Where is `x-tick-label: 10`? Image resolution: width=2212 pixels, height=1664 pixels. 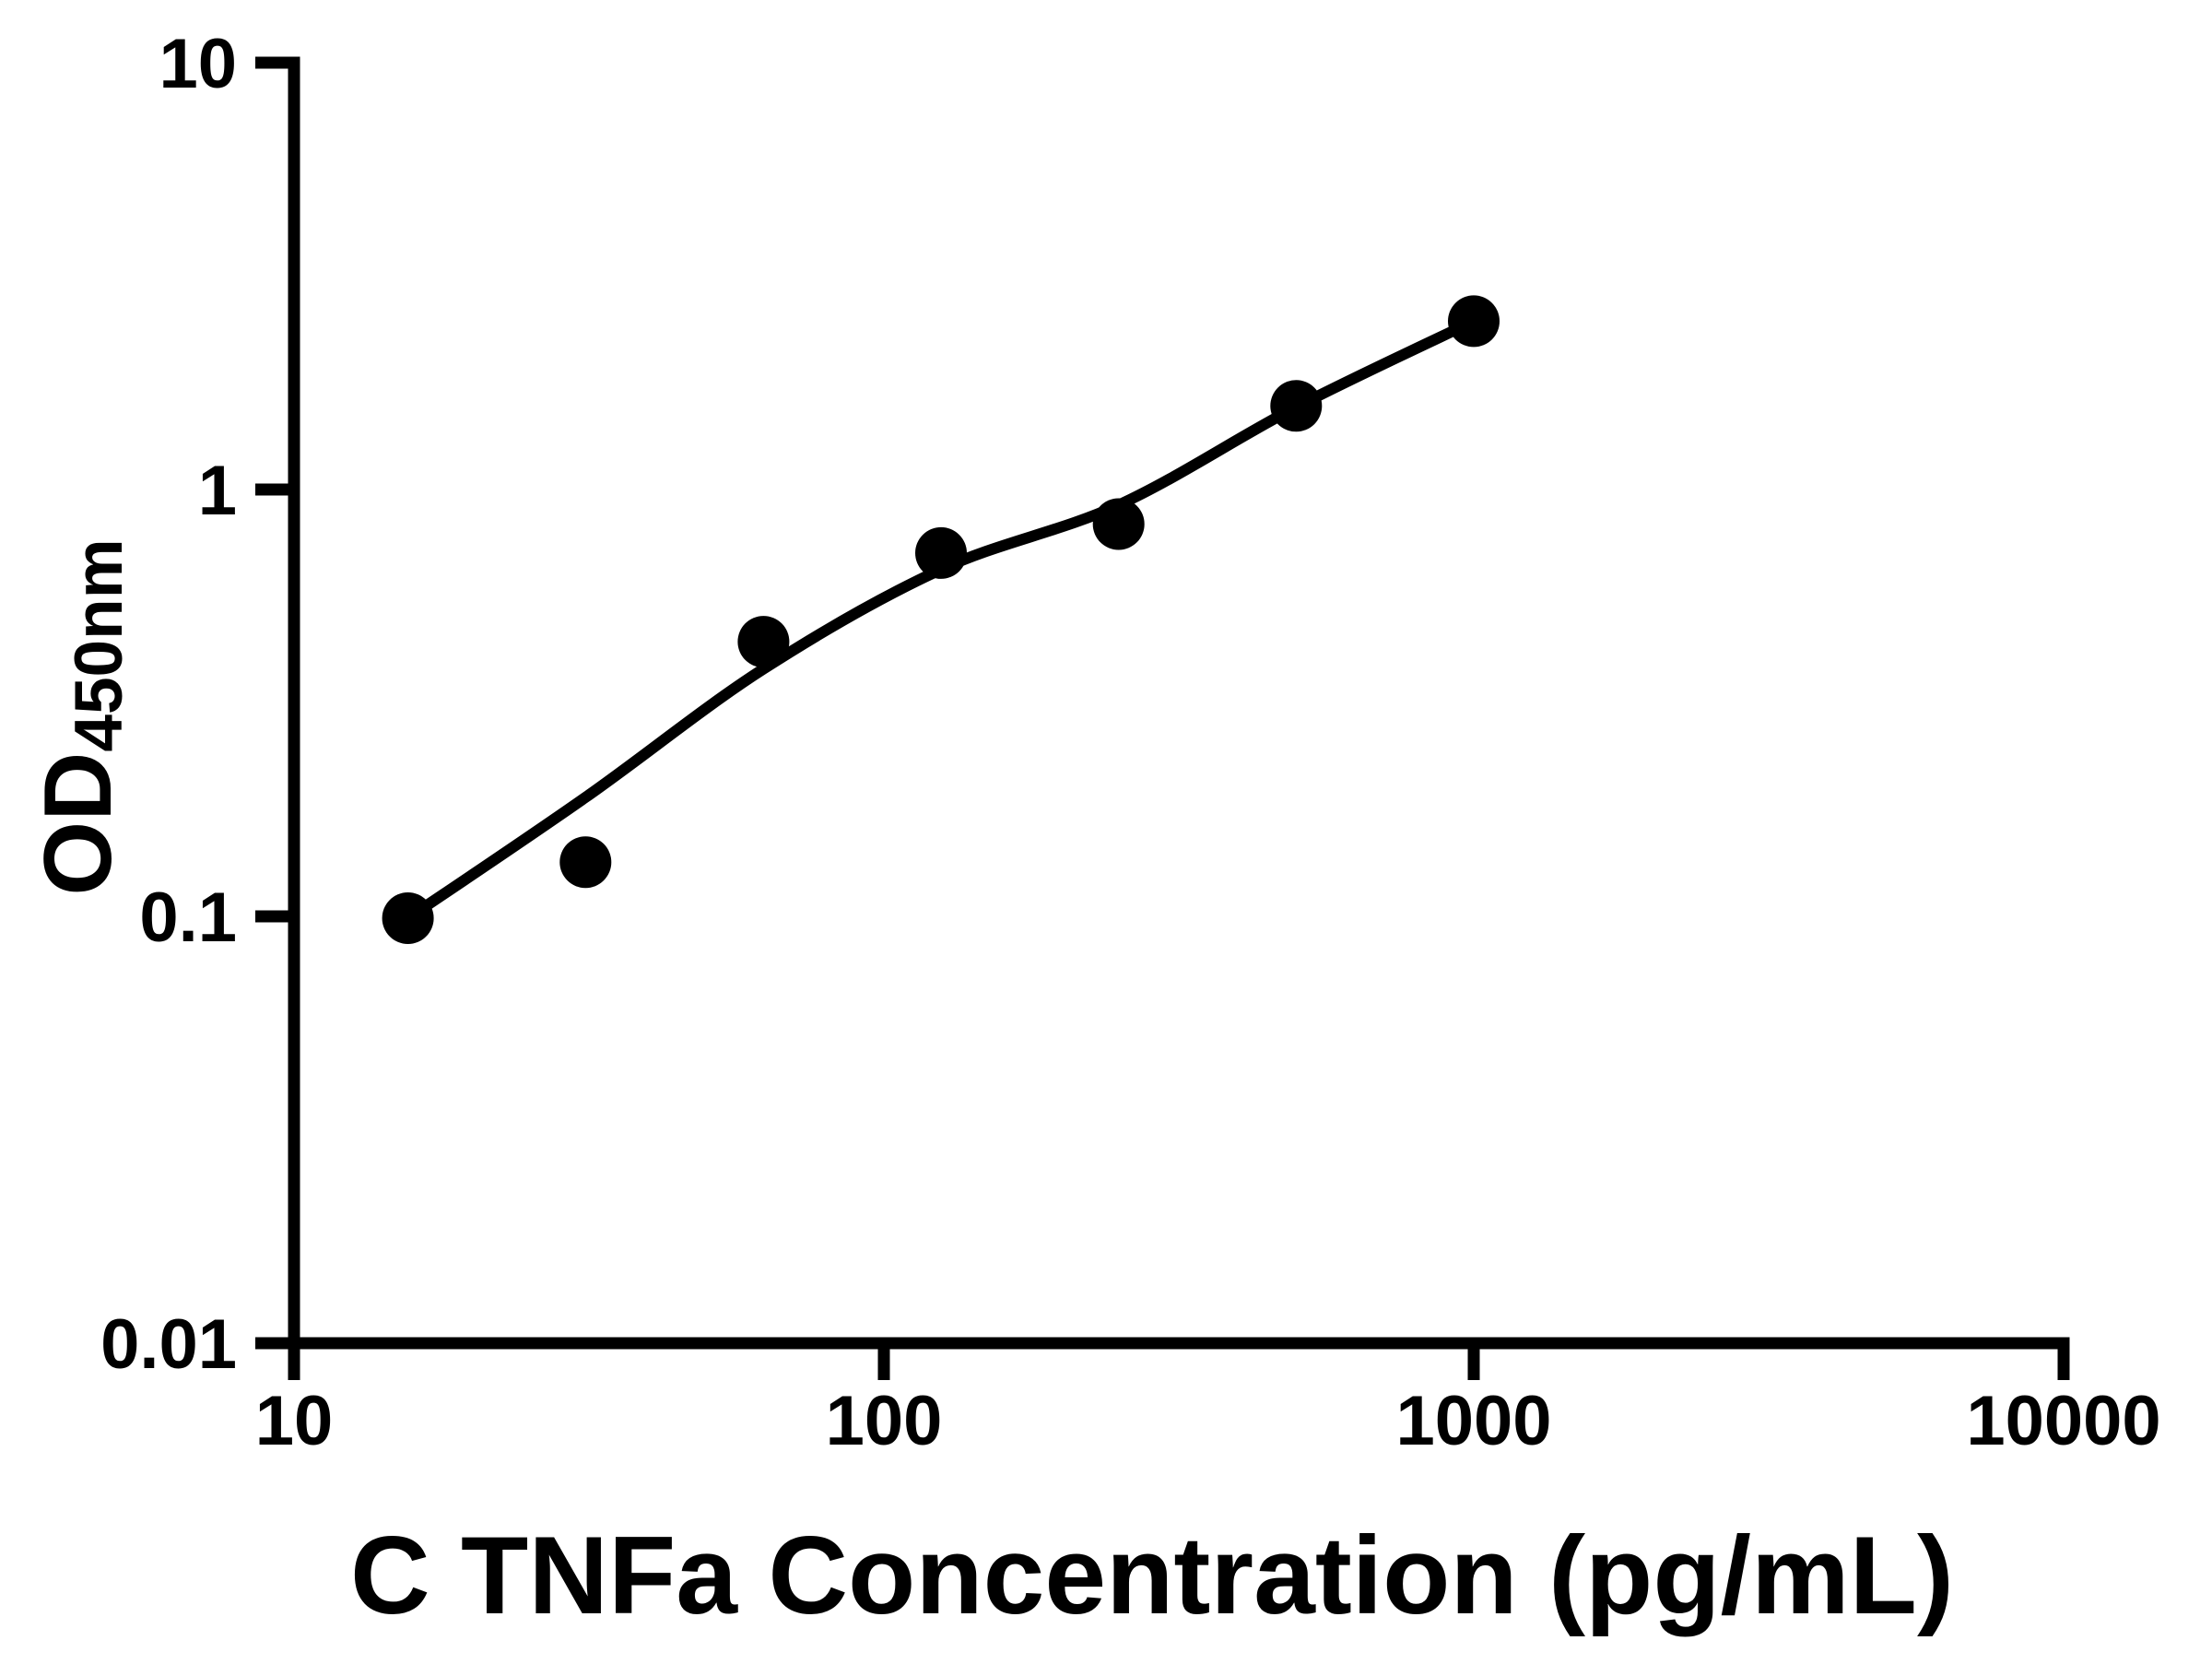
x-tick-label: 10 is located at coordinates (294, 1421).